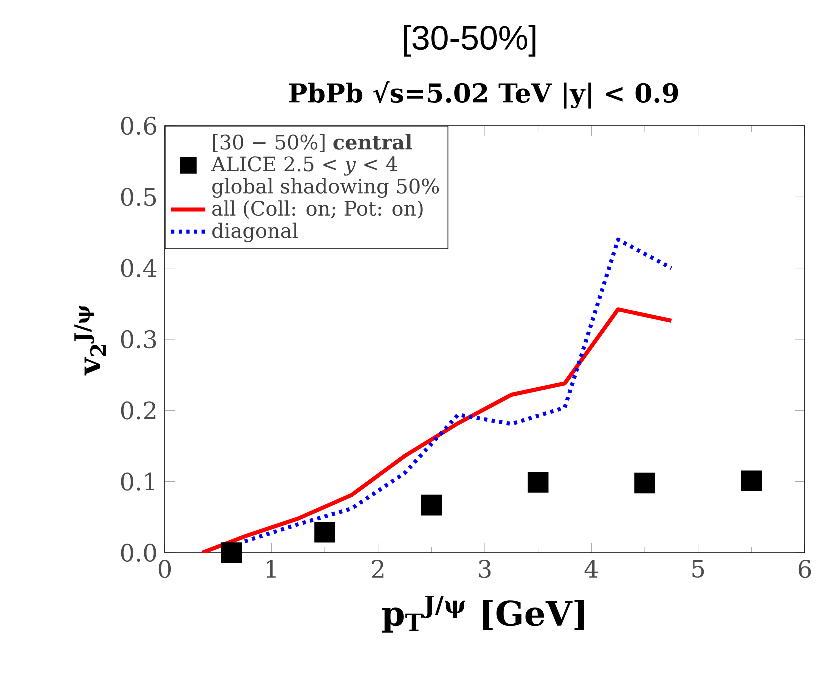 The image size is (824, 679). What do you see at coordinates (698, 569) in the screenshot?
I see `x-tick-label: 5` at bounding box center [698, 569].